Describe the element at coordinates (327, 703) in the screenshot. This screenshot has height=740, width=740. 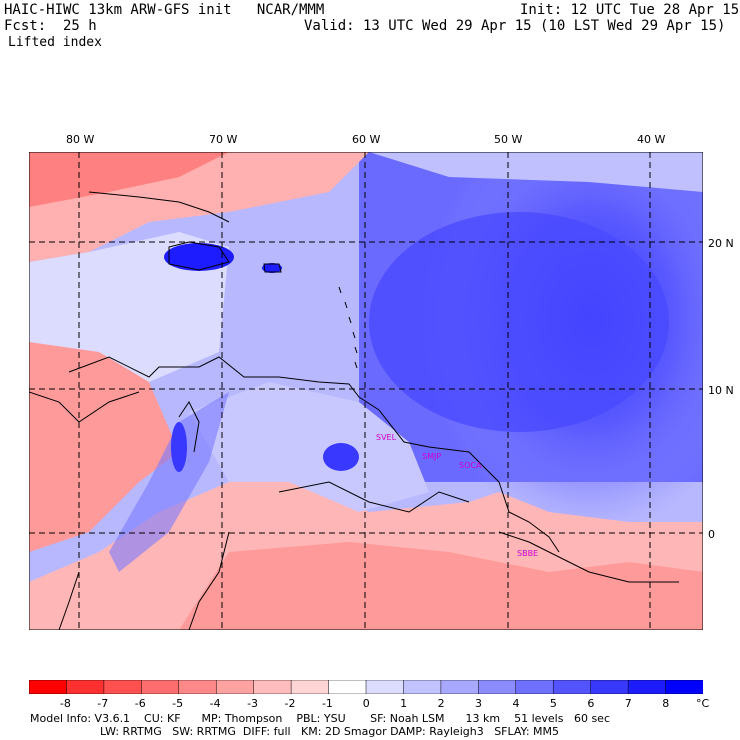
I see `colorbar-tick-label: -1` at that location.